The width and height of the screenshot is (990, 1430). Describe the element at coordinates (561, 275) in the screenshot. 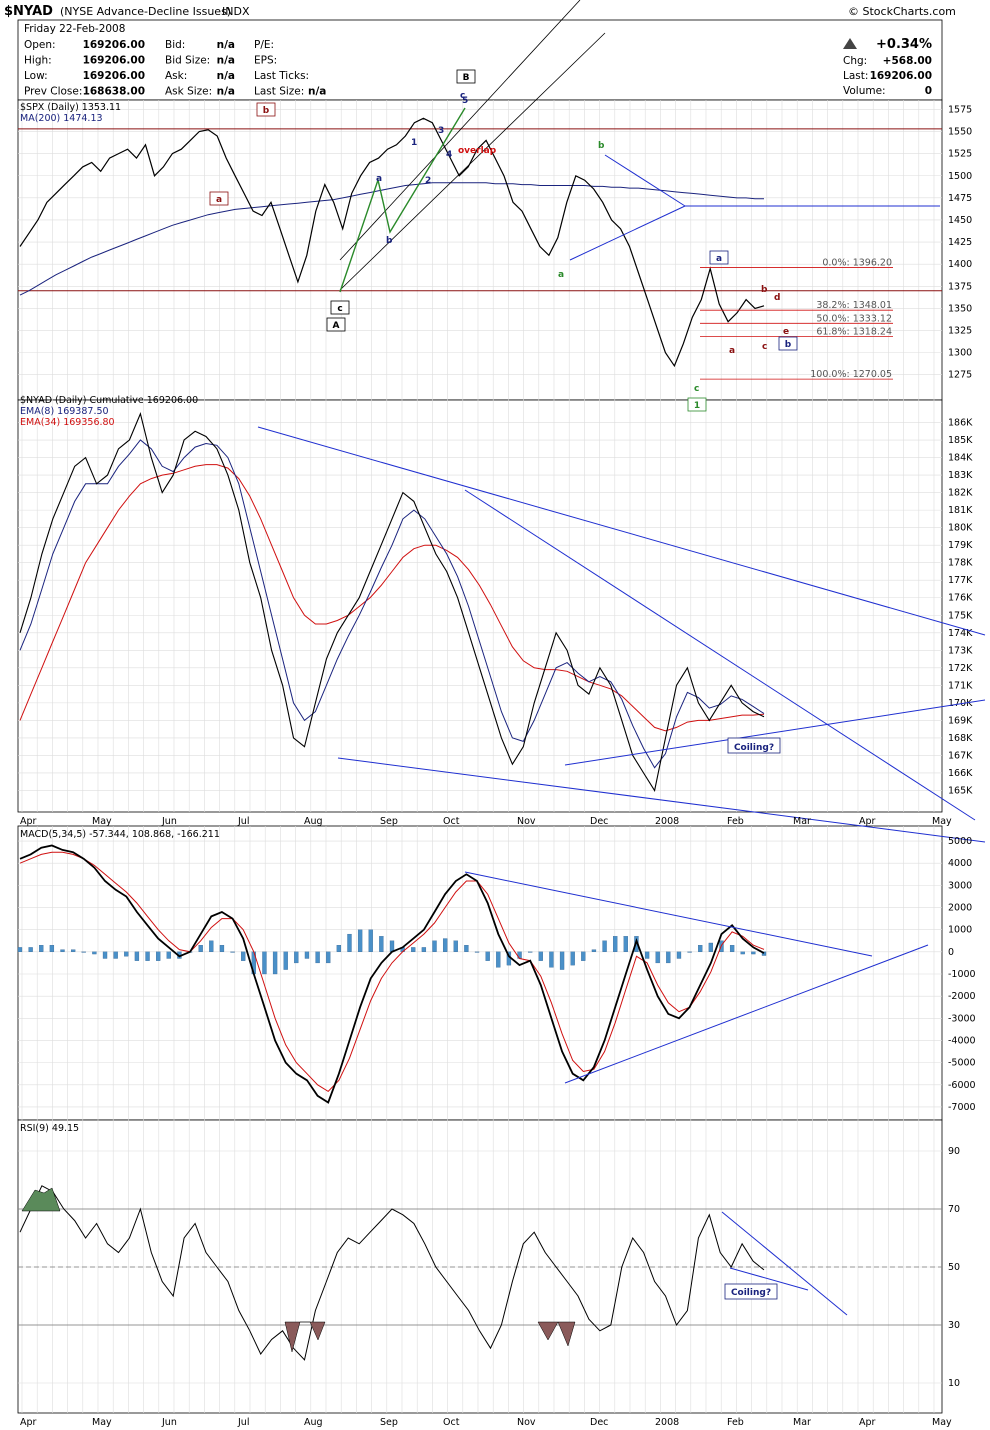

I see `wave-a-green: a` at that location.